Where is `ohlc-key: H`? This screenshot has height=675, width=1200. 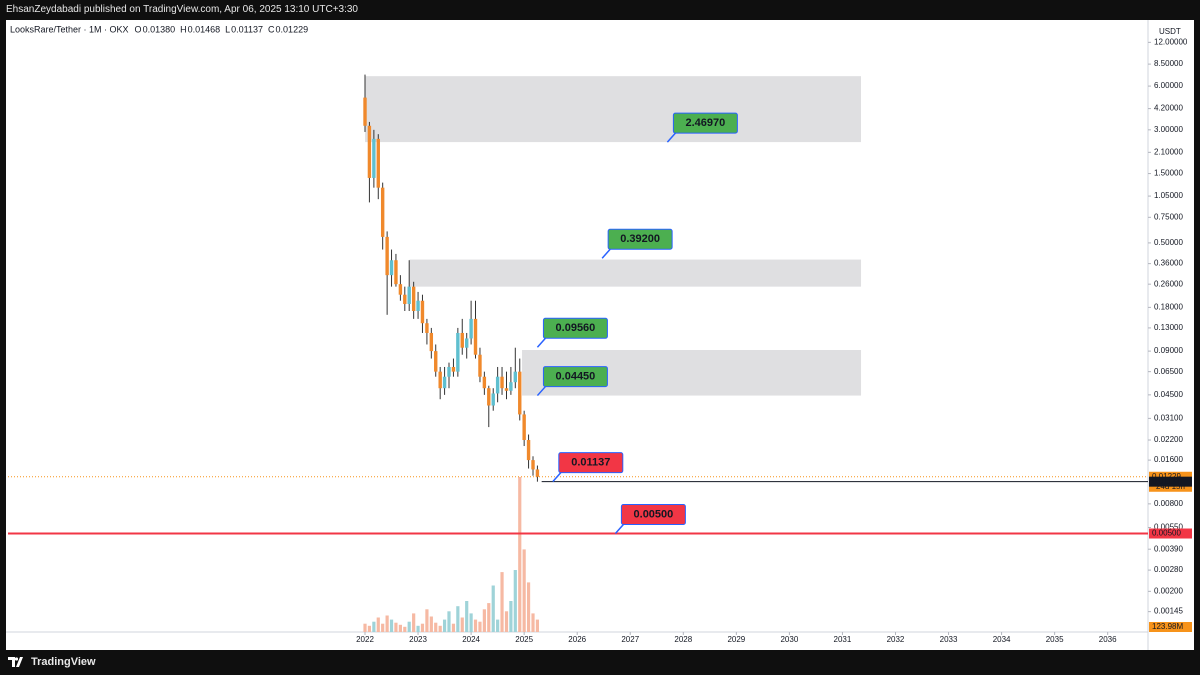
ohlc-key: H is located at coordinates (183, 29).